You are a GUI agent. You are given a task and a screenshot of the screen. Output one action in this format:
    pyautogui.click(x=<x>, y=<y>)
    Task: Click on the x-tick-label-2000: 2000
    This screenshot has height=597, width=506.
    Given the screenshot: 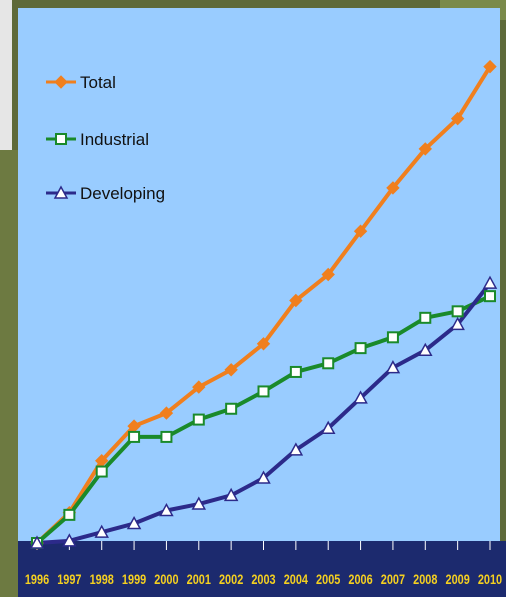 What is the action you would take?
    pyautogui.click(x=166, y=580)
    